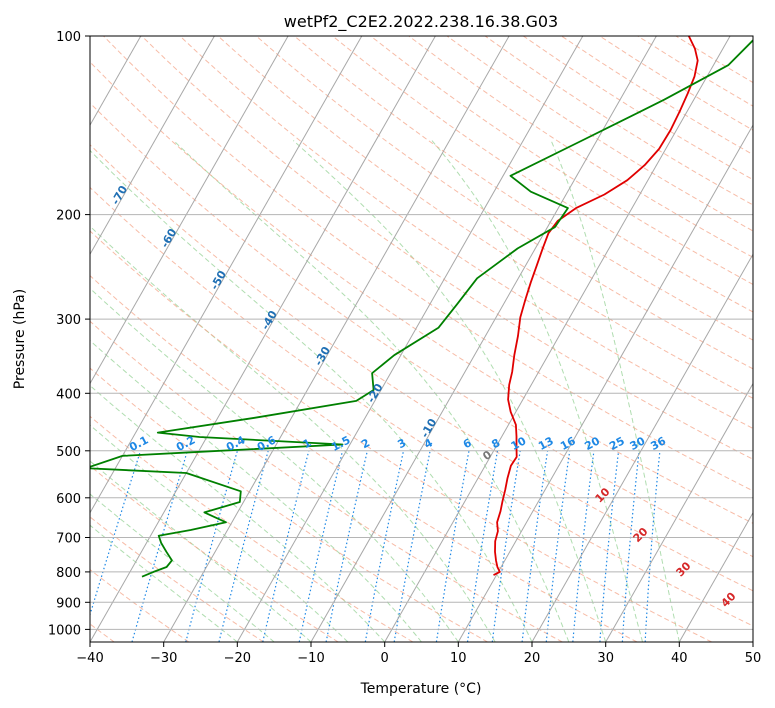 The height and width of the screenshot is (708, 775). I want to click on x-tick-label: −40, so click(89, 658).